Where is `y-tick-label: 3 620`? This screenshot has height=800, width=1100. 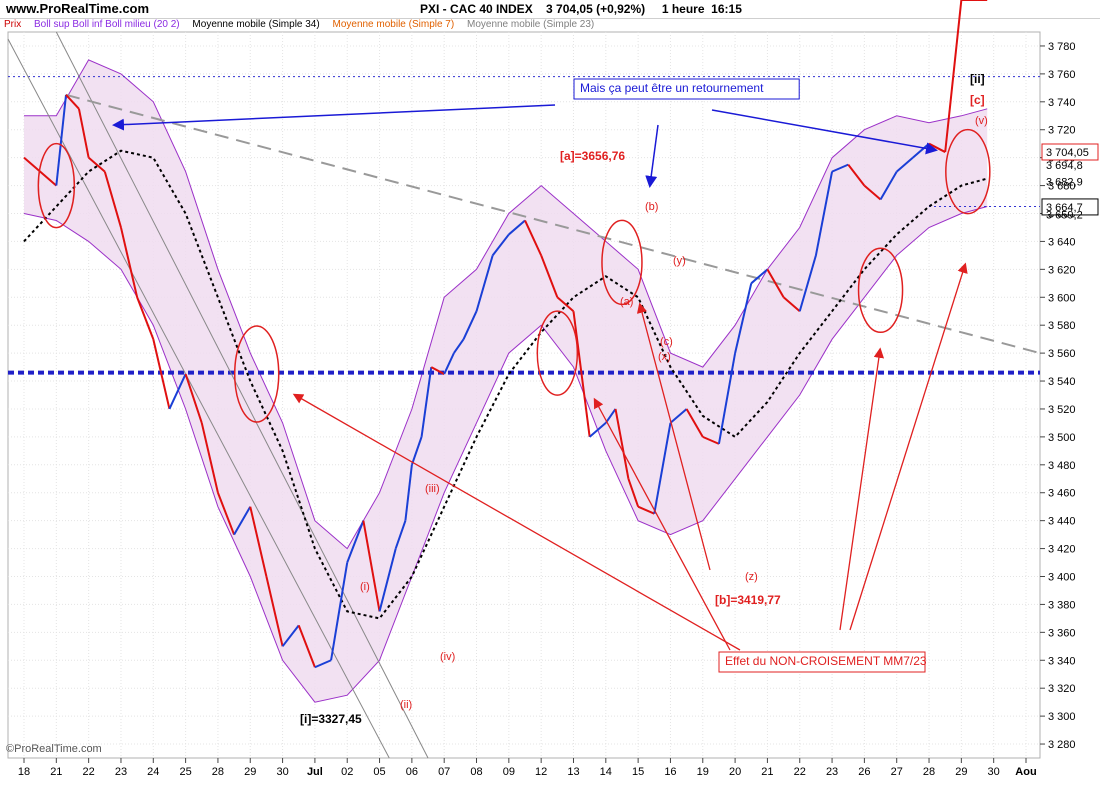
y-tick-label: 3 620 is located at coordinates (1062, 270).